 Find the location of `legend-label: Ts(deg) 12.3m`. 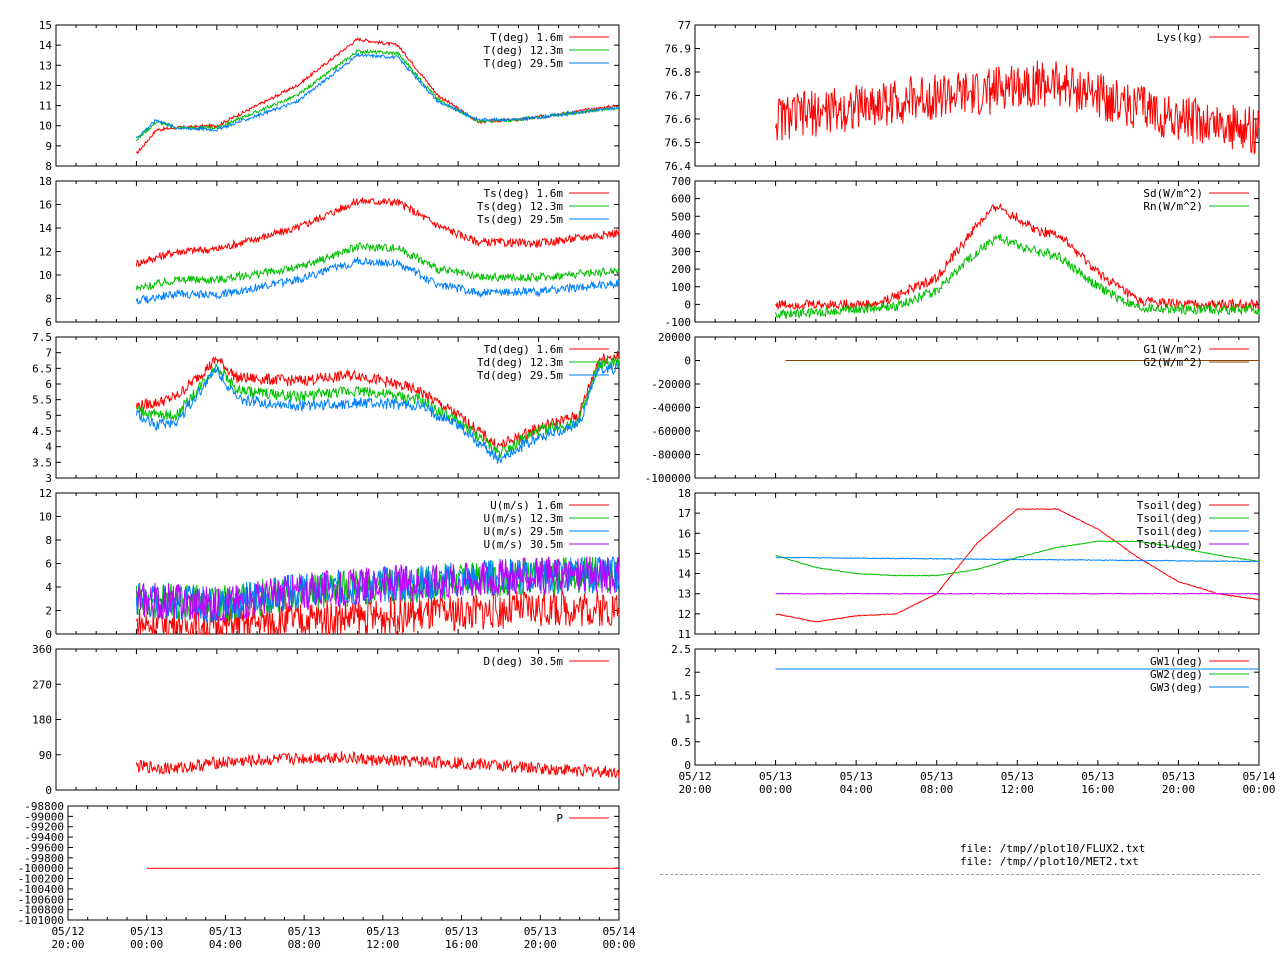

legend-label: Ts(deg) 12.3m is located at coordinates (520, 206).